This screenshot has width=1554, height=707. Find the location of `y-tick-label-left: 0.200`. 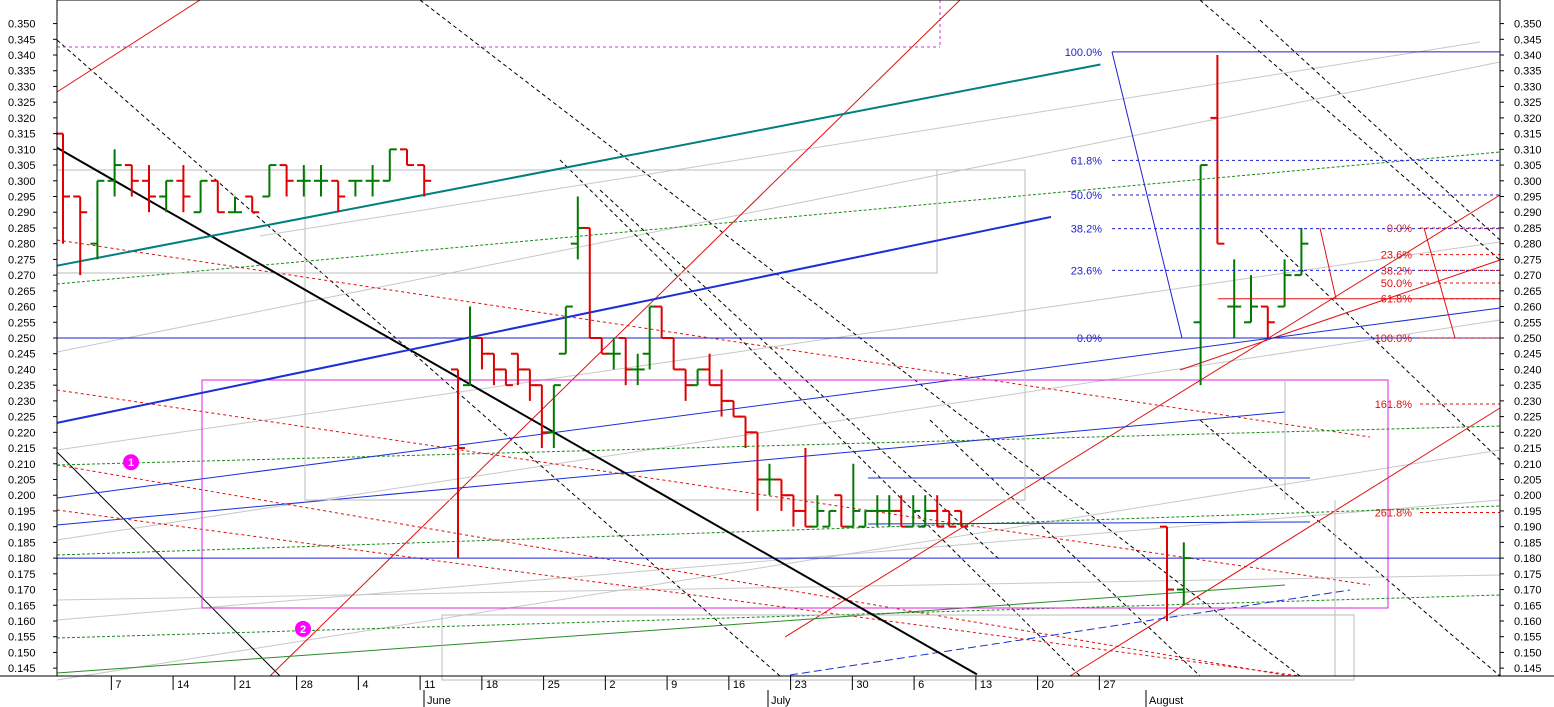

y-tick-label-left: 0.200 is located at coordinates (22, 496).